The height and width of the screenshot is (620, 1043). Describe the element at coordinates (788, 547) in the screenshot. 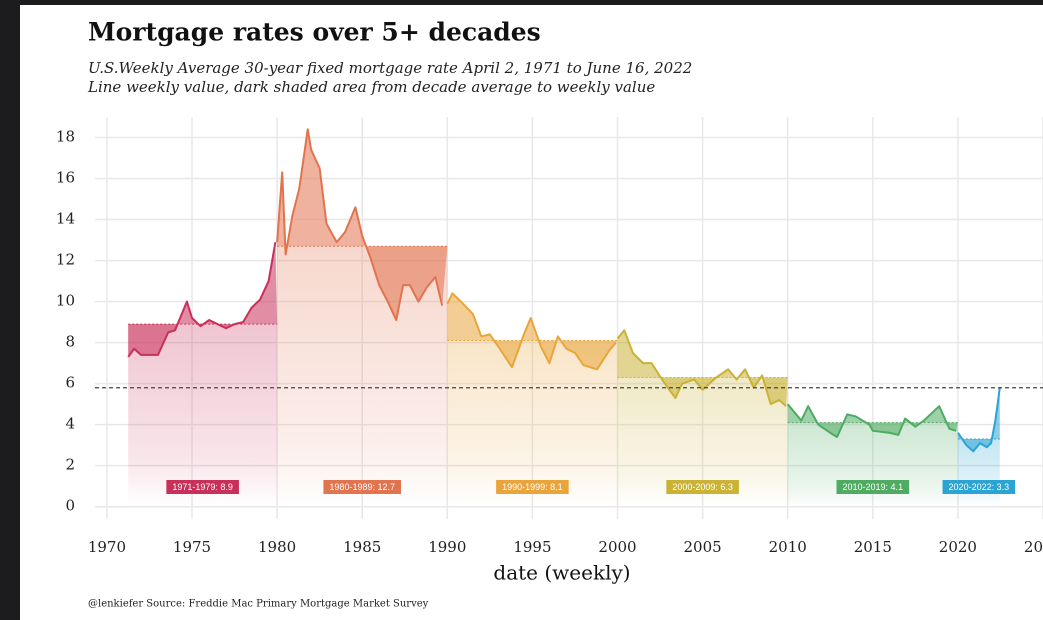

I see `x-tick-label: 2010` at that location.